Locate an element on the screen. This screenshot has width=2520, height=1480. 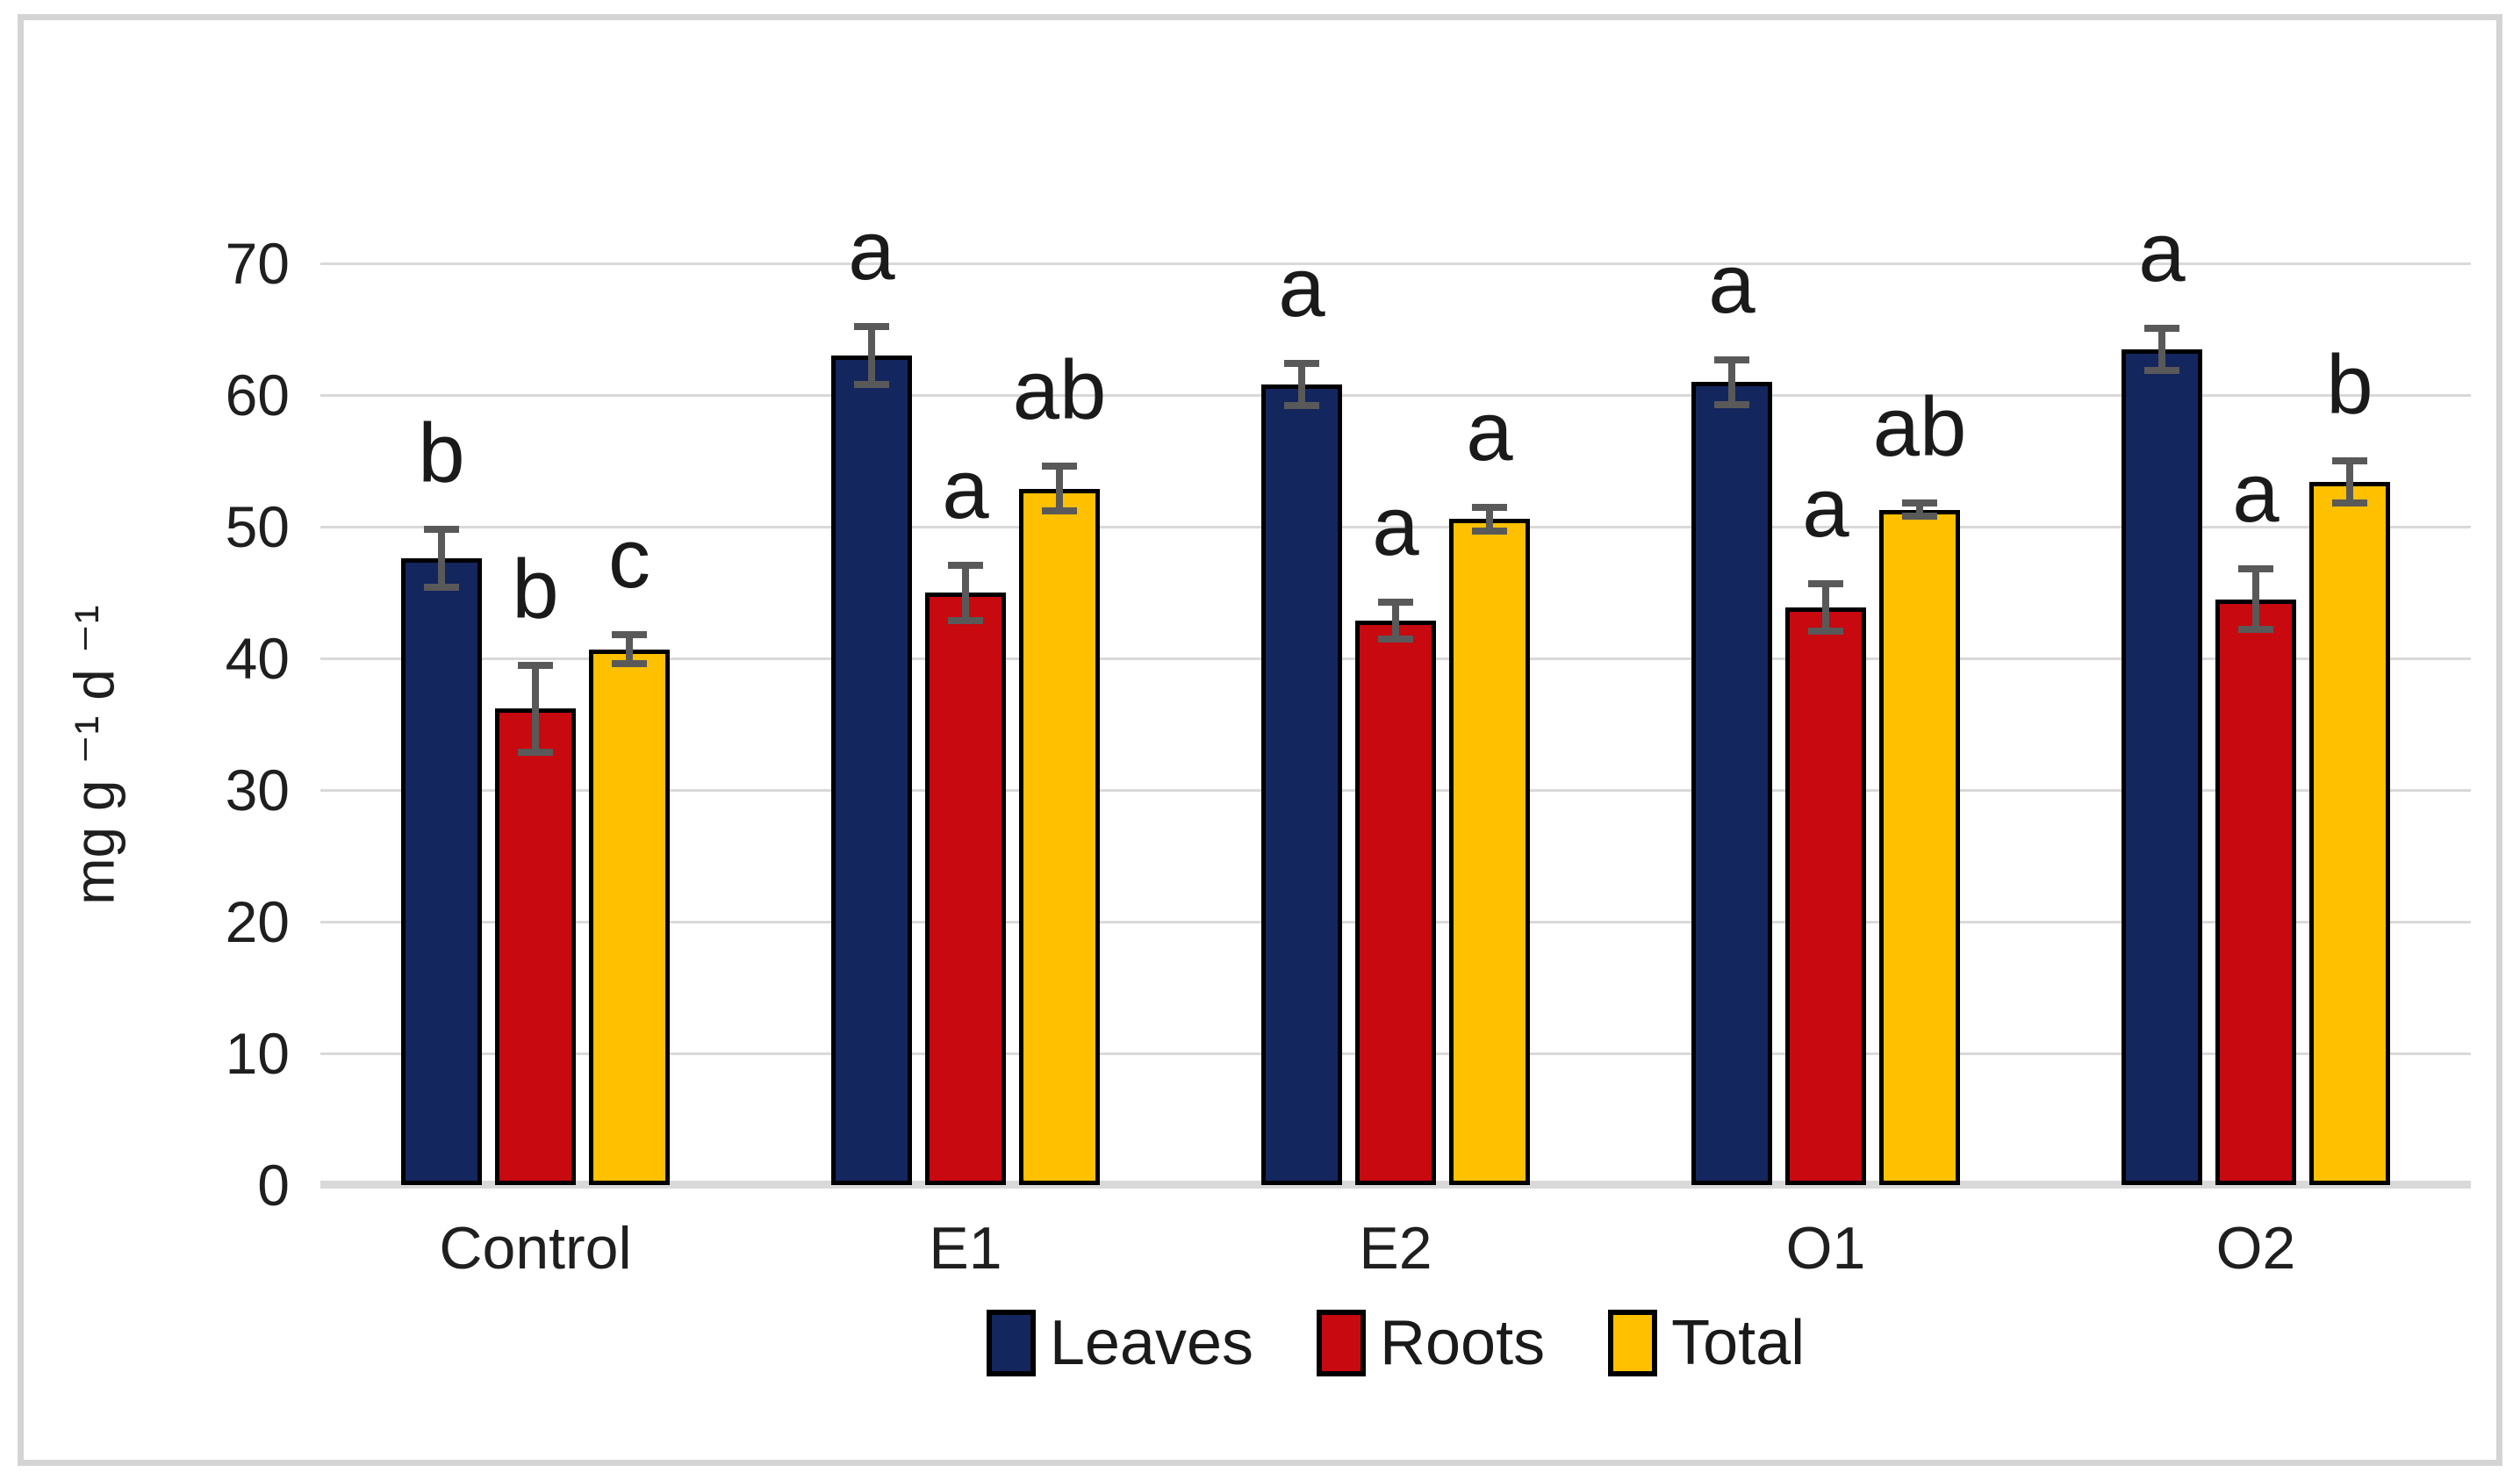
legend-label-leaves: Leaves is located at coordinates (1151, 1343).